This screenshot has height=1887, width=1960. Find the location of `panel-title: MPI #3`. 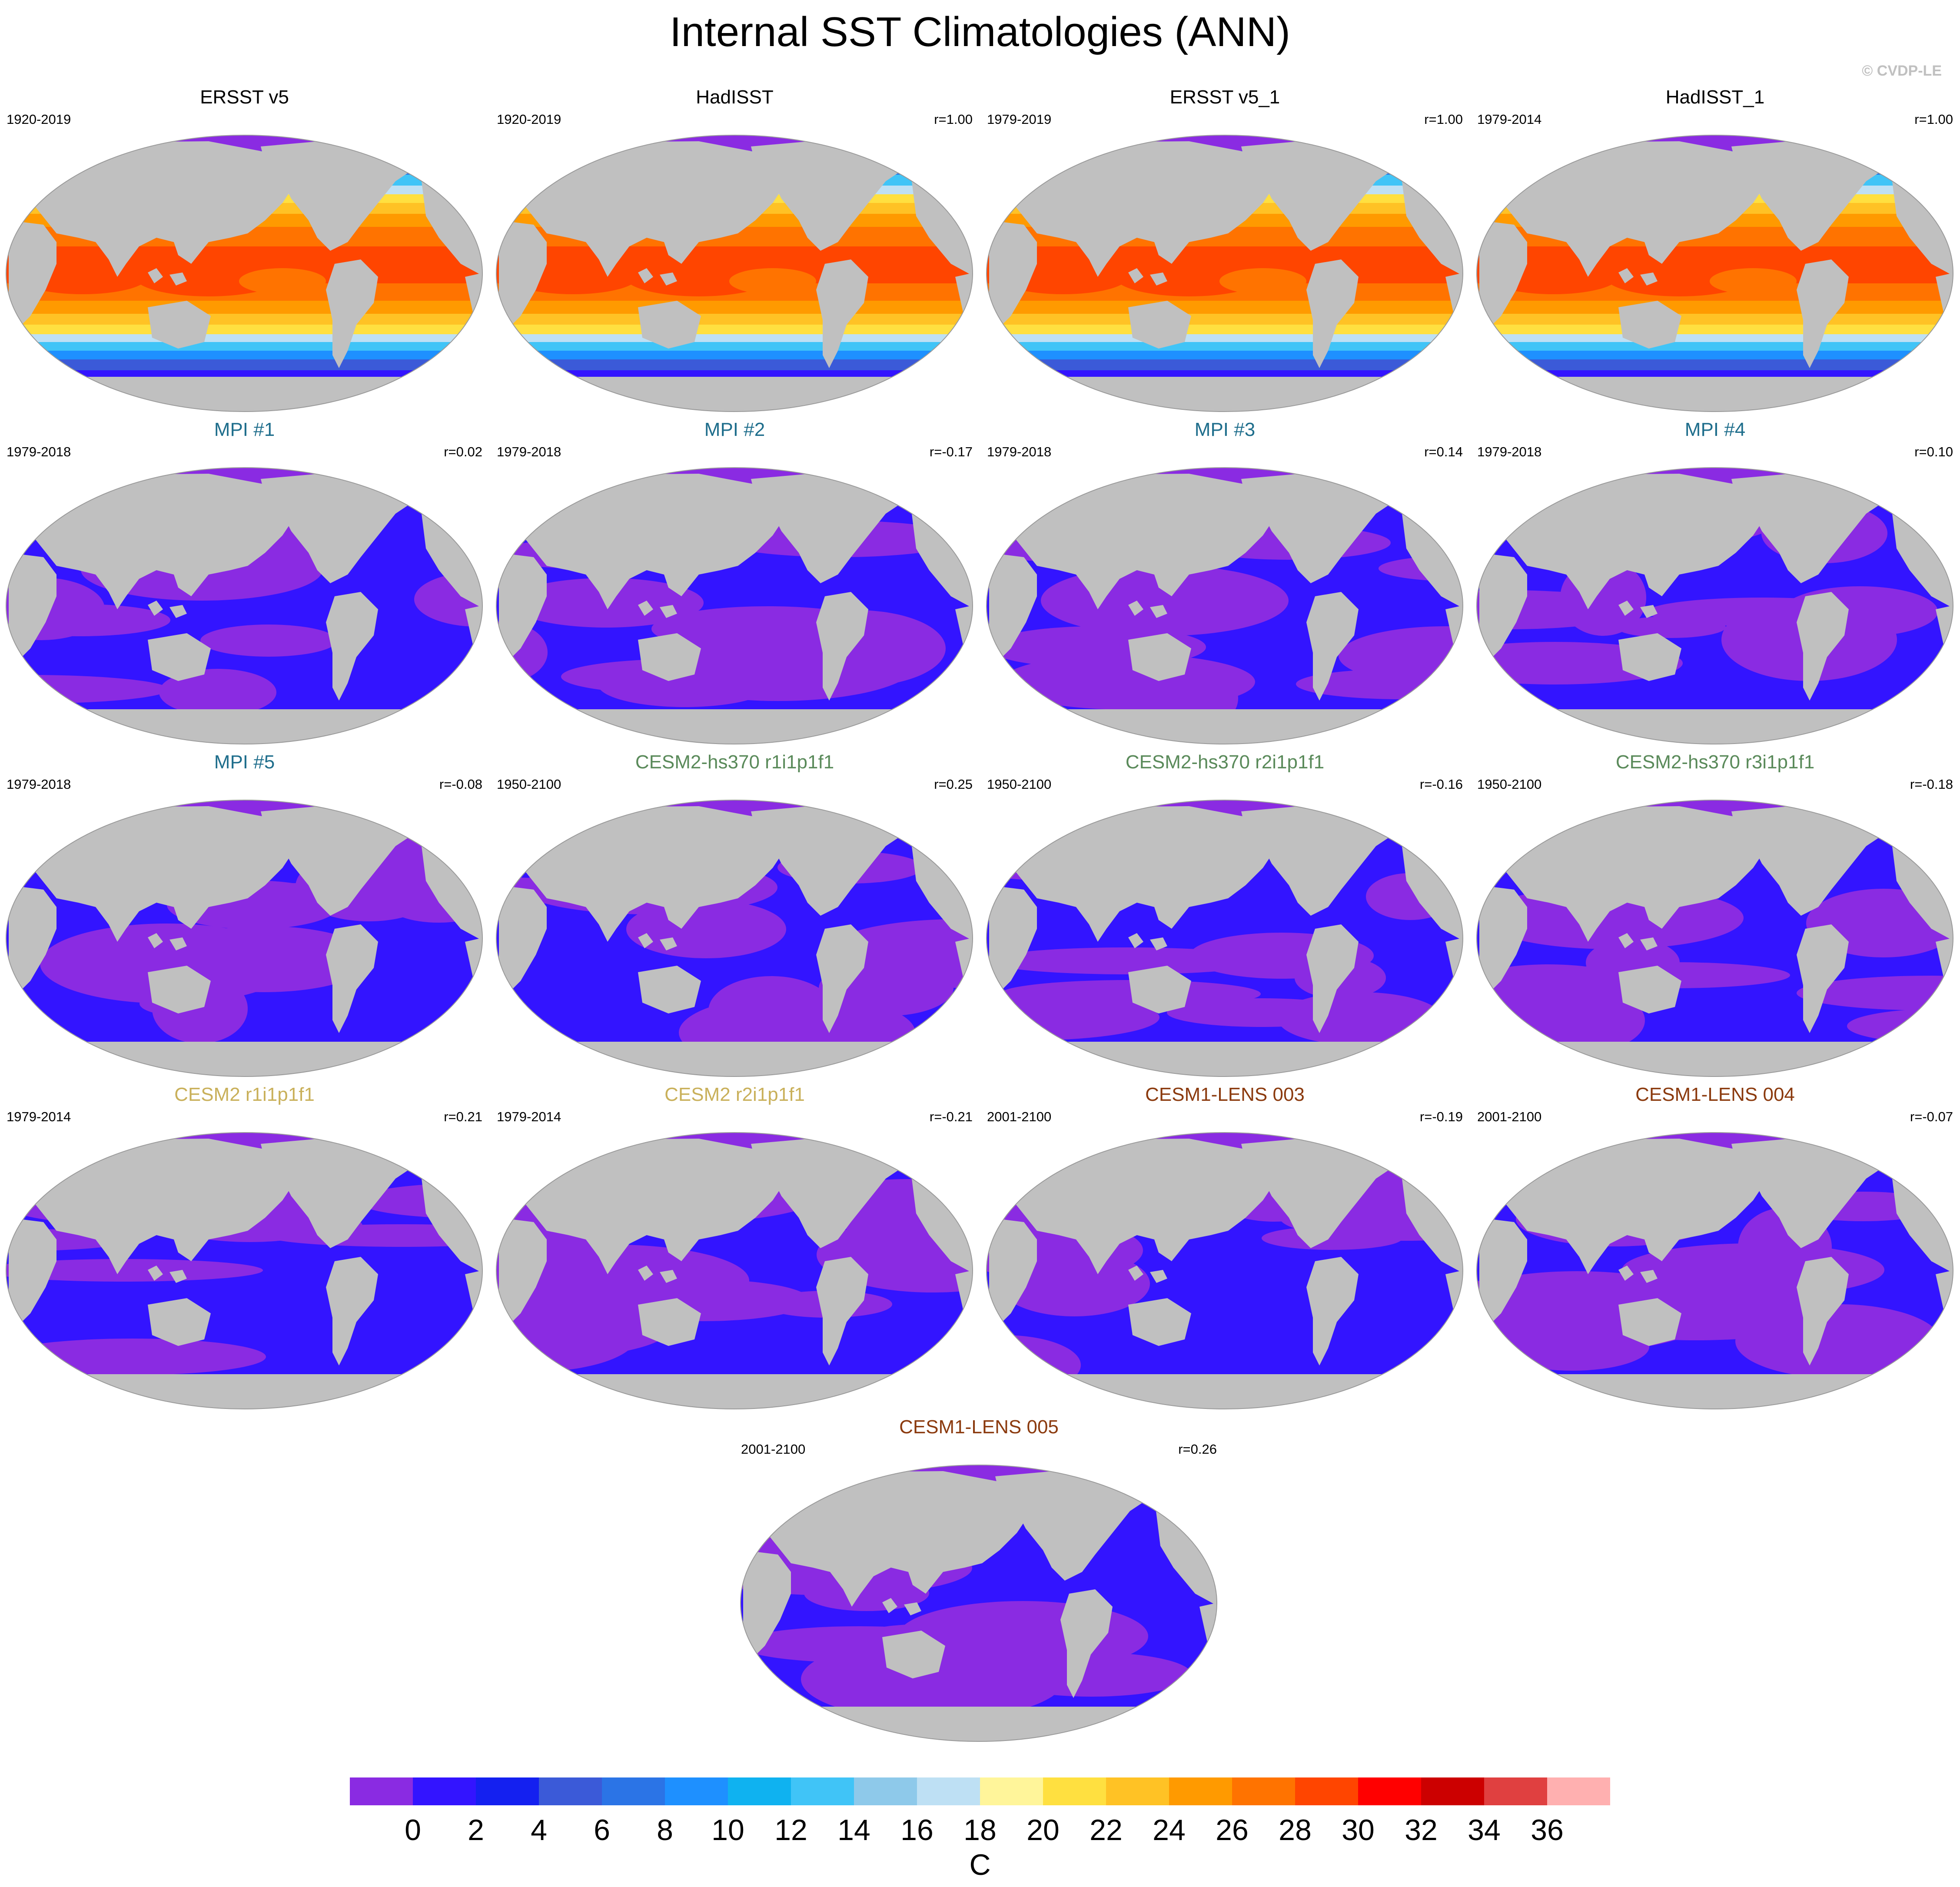

panel-title: MPI #3 is located at coordinates (1225, 429).